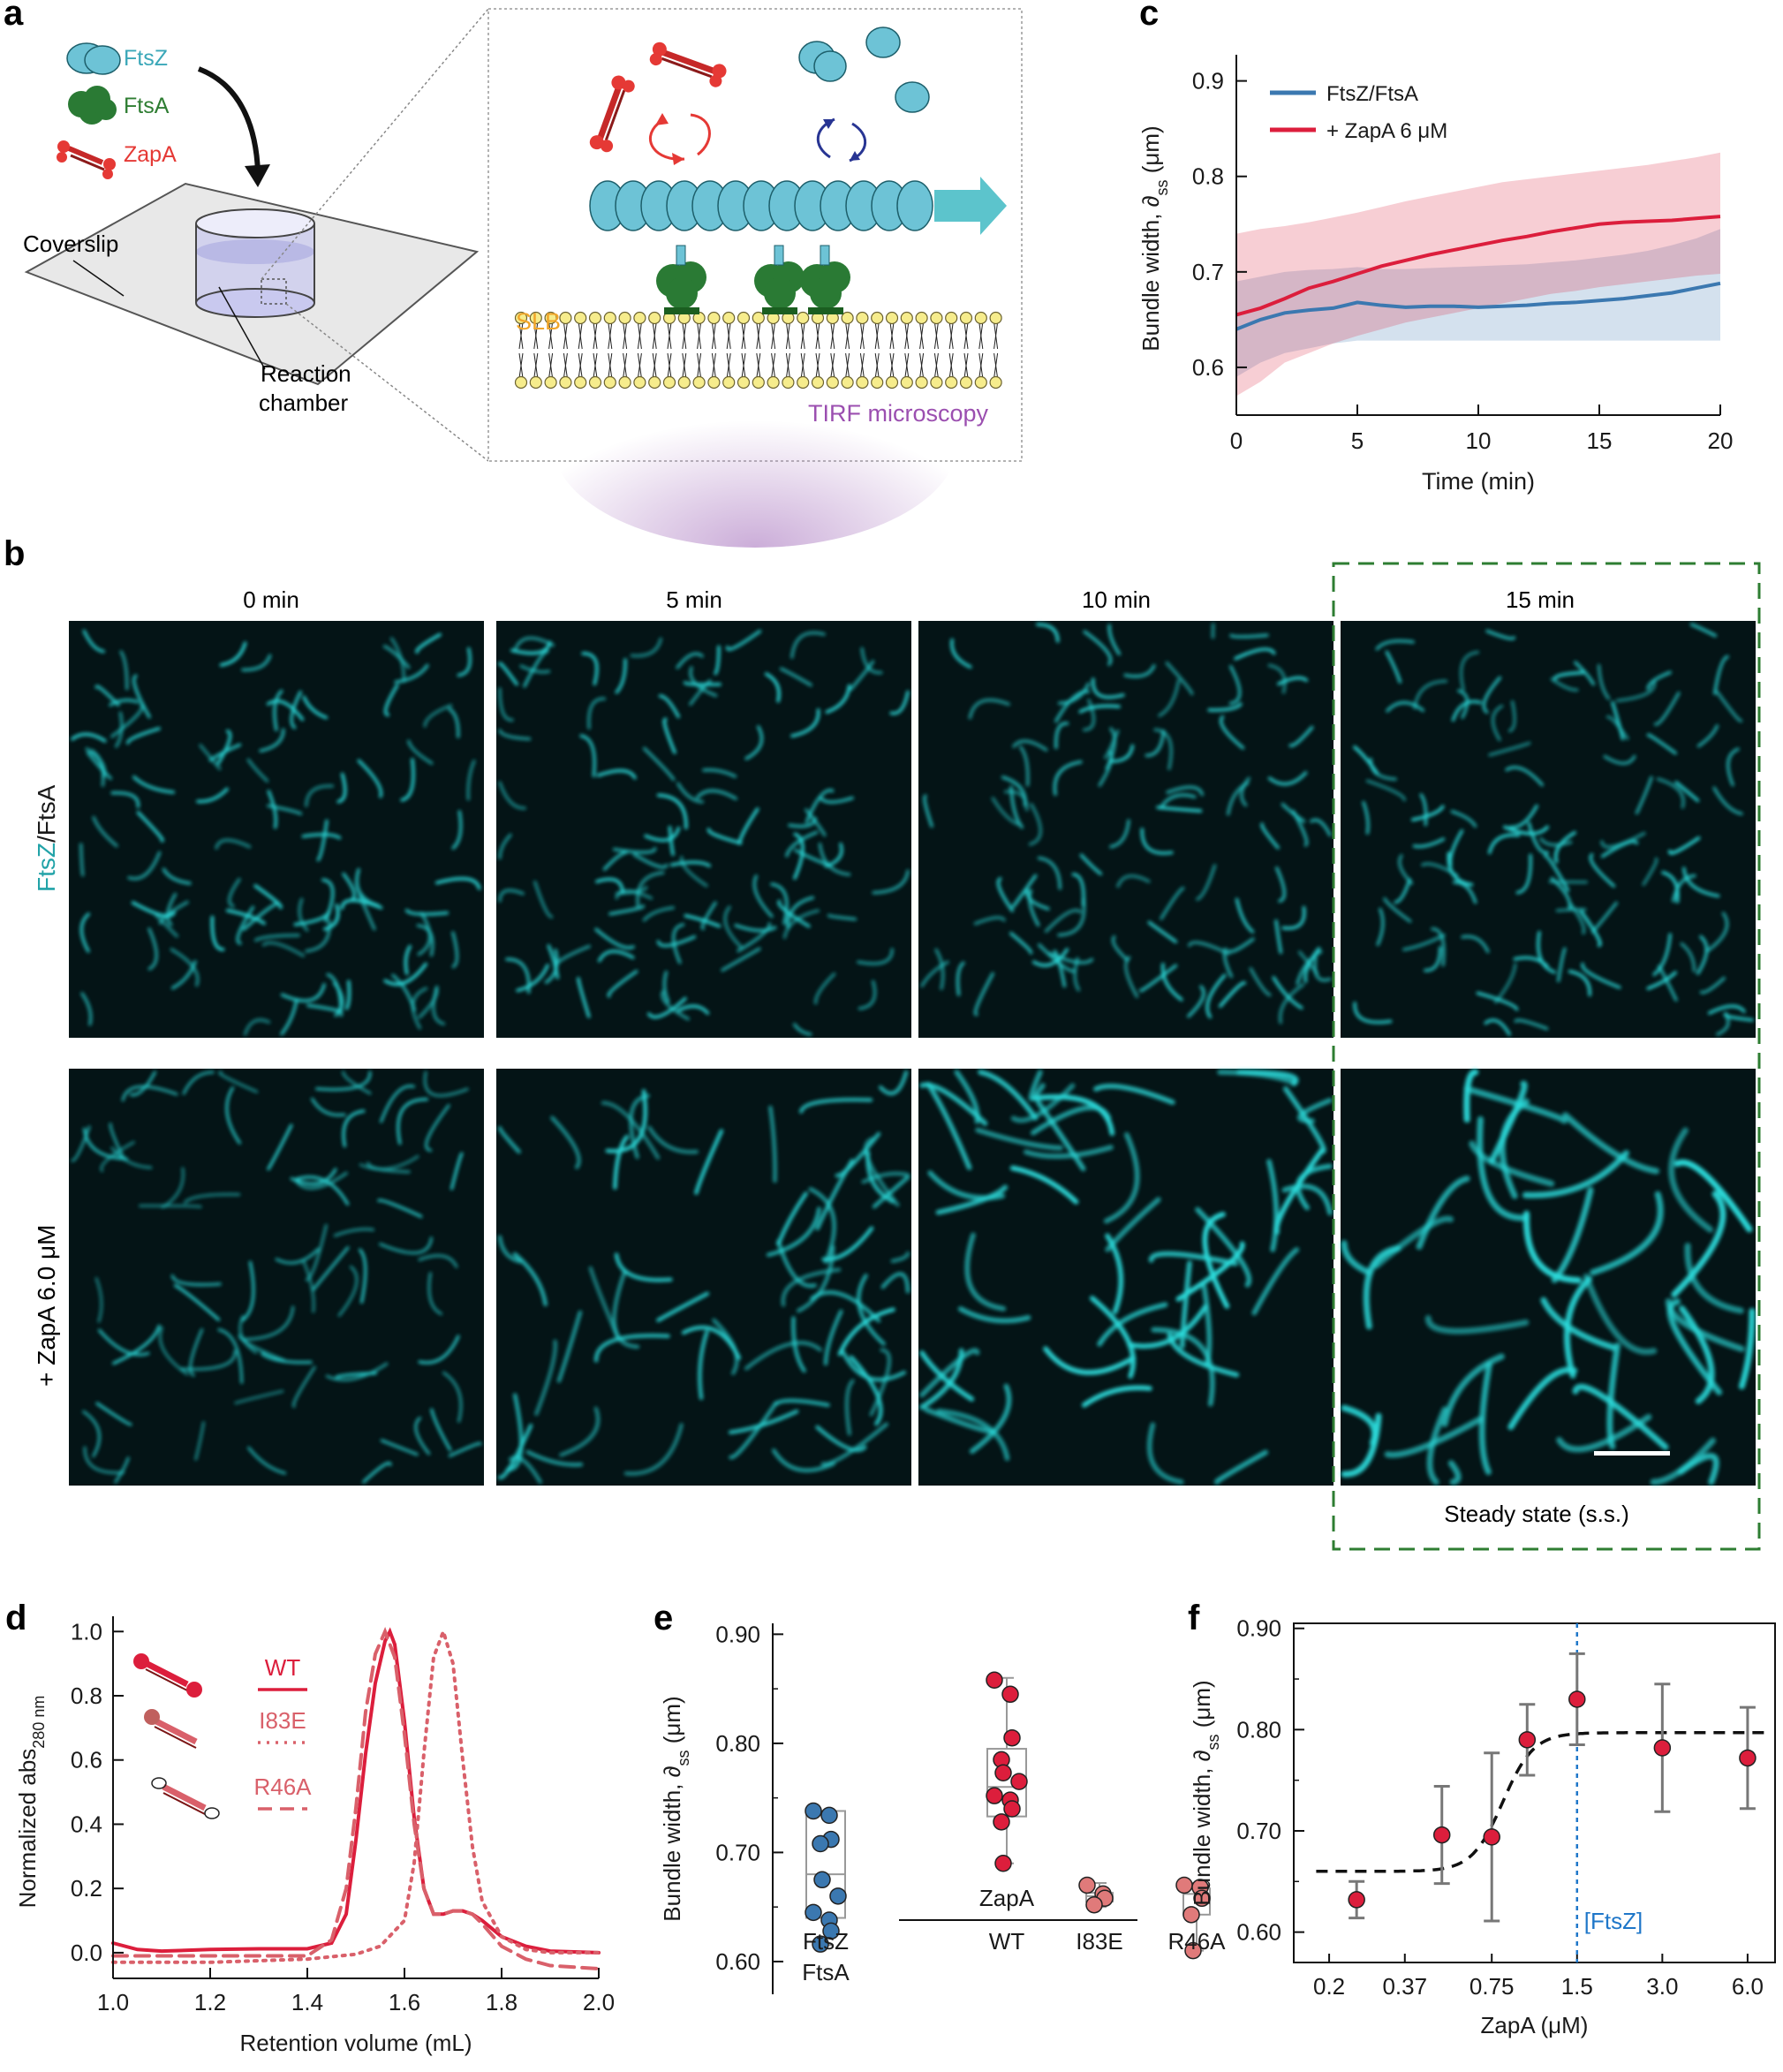  I want to click on x-tick-label: 1.5, so click(1577, 1986).